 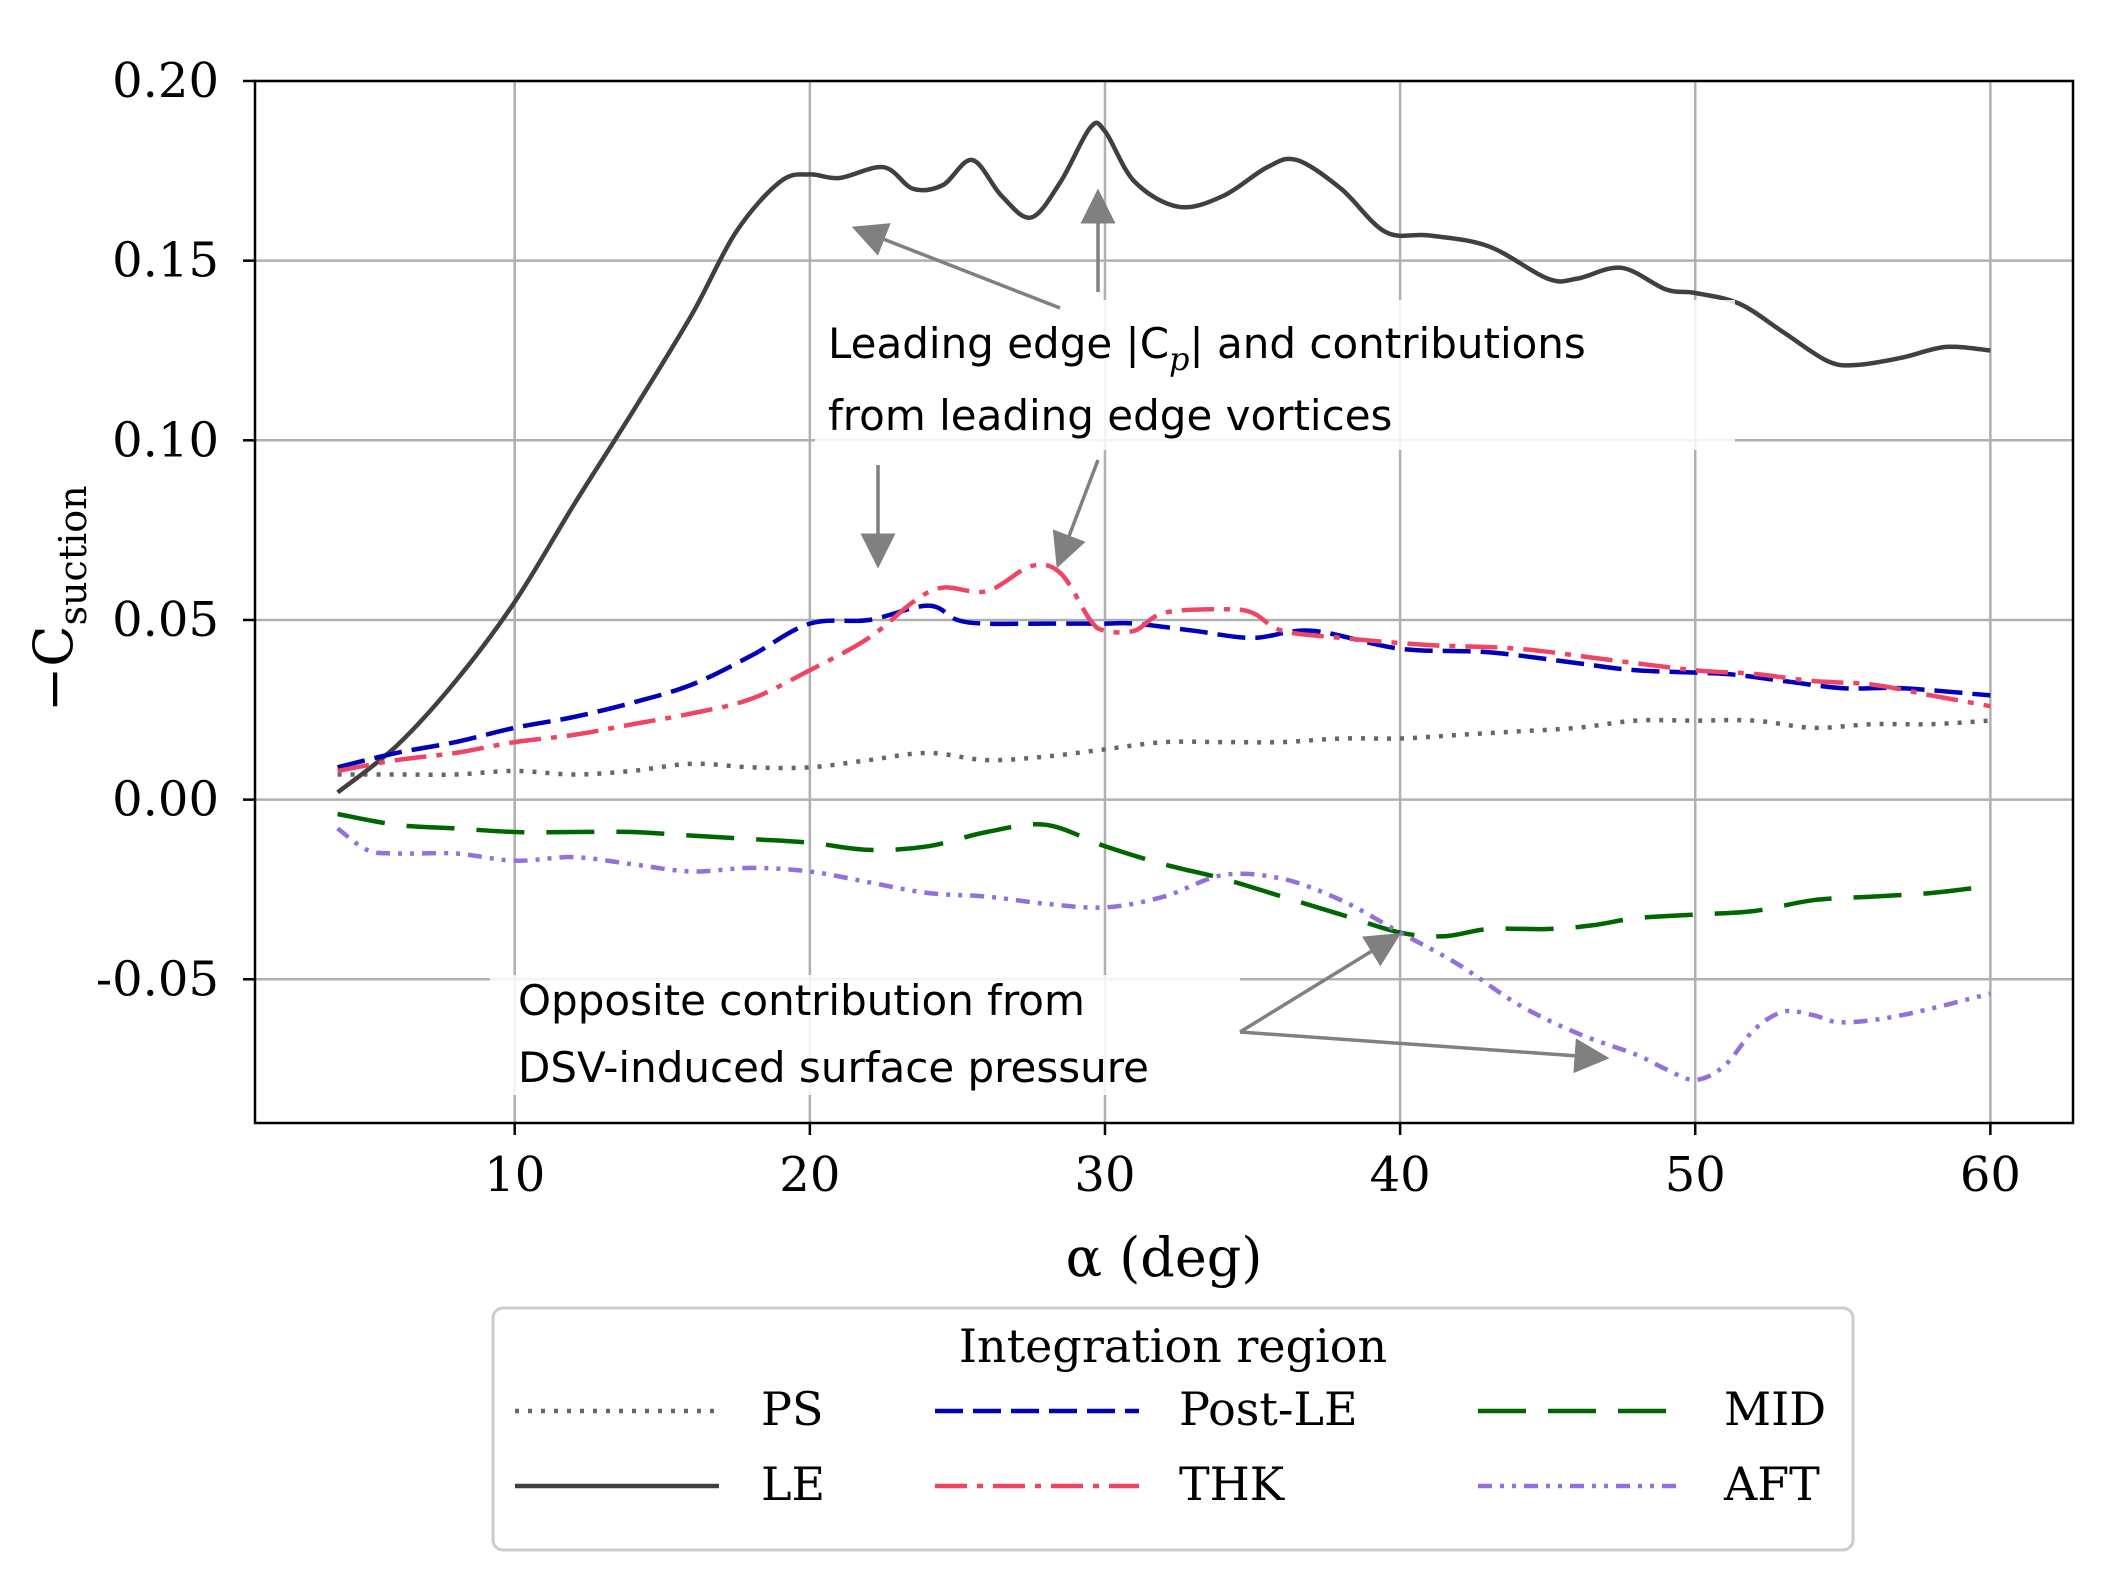 I want to click on x-tick-label: 40, so click(x=1400, y=1175).